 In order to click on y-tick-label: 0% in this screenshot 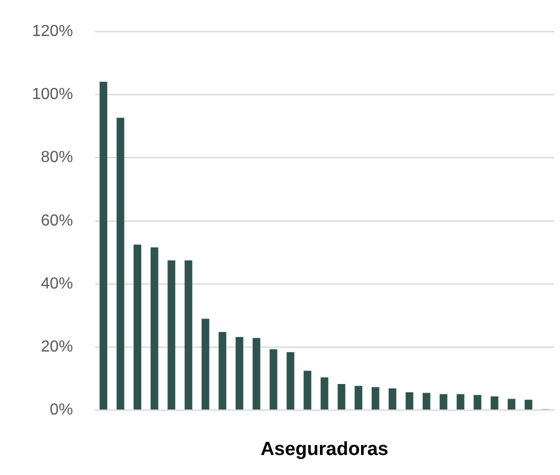, I will do `click(61, 410)`.